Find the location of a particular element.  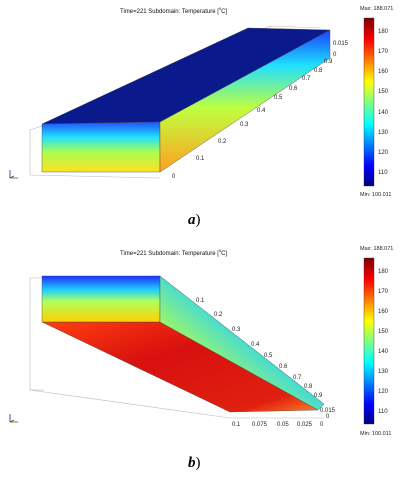

axis-b-width-0: 0.1 is located at coordinates (236, 425).